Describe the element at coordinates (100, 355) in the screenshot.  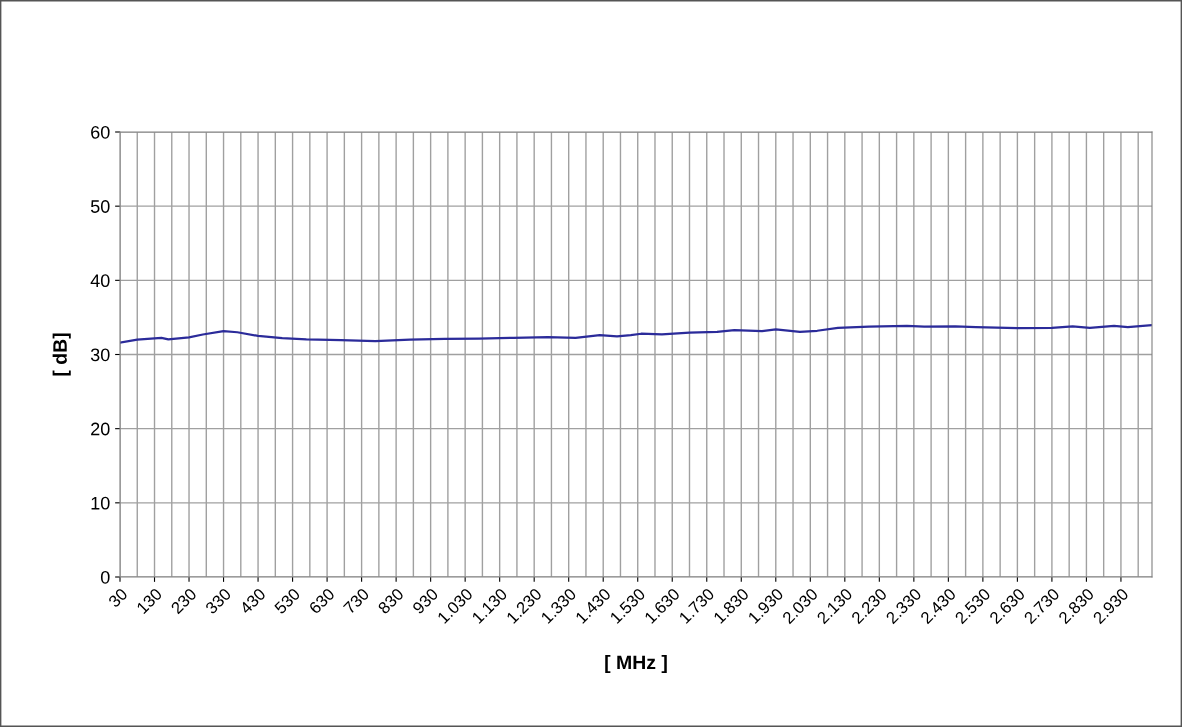
I see `y-tick-label: 30` at that location.